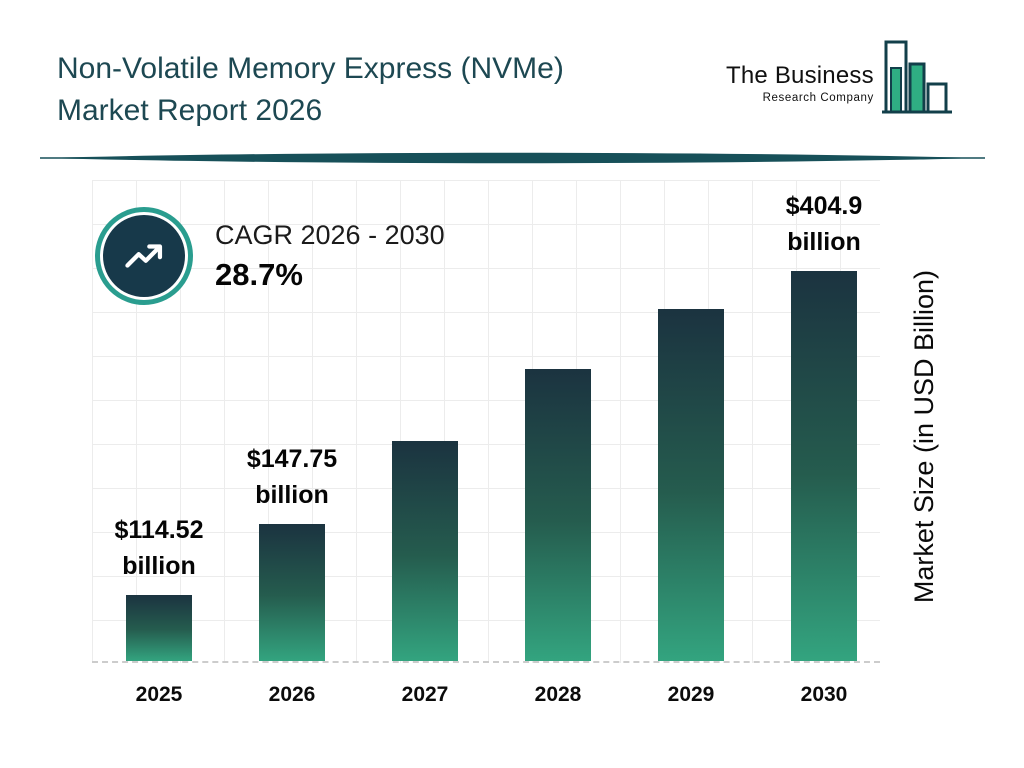  I want to click on trending-up-icon, so click(144, 256).